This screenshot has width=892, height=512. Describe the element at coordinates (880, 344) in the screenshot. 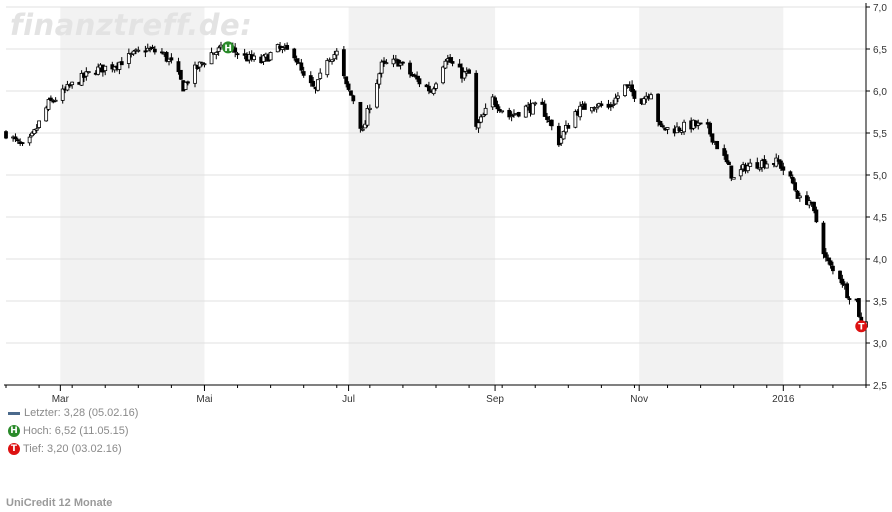

I see `y-tick-label: 3,0` at that location.